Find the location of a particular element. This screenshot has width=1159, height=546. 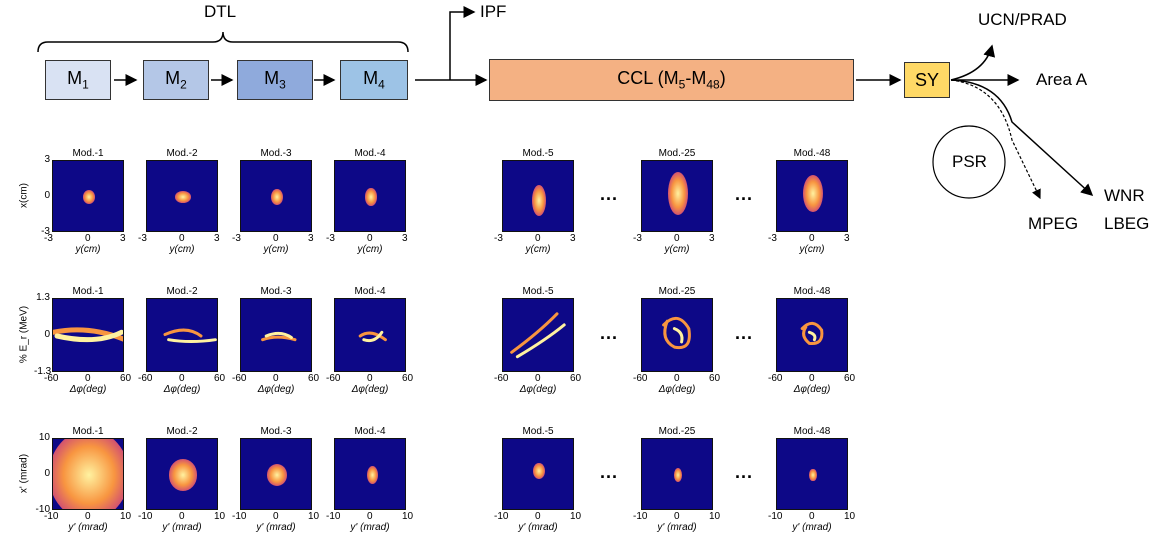

plot-3-5-xlabel: y' (mrad) is located at coordinates (538, 527).